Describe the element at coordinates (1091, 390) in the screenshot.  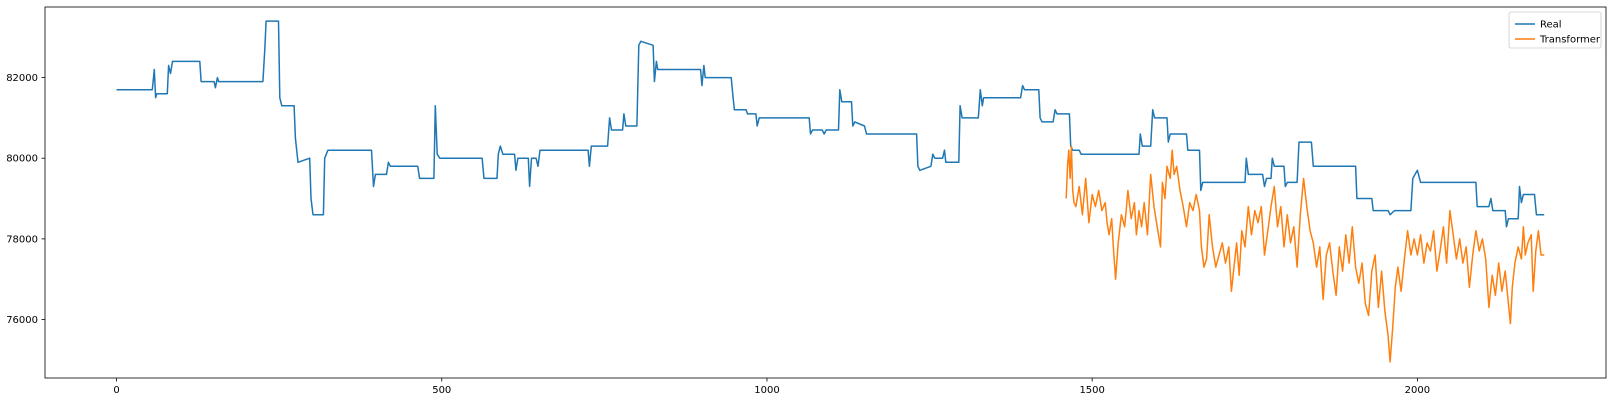
I see `x-tick-label: 1500` at that location.